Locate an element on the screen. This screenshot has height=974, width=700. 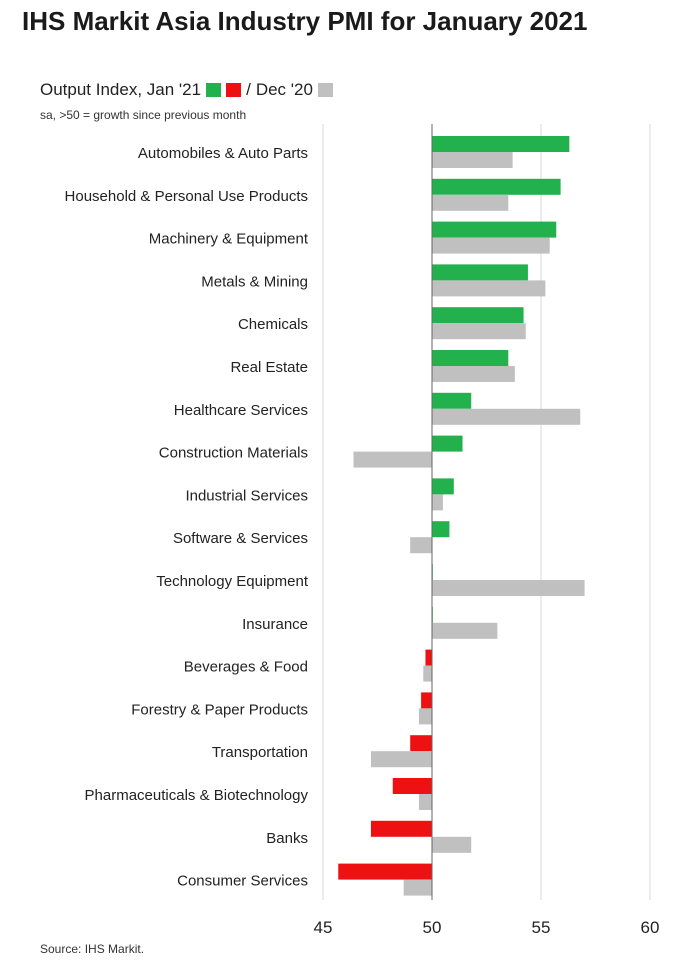
legend-previous-swatch is located at coordinates (325, 90).